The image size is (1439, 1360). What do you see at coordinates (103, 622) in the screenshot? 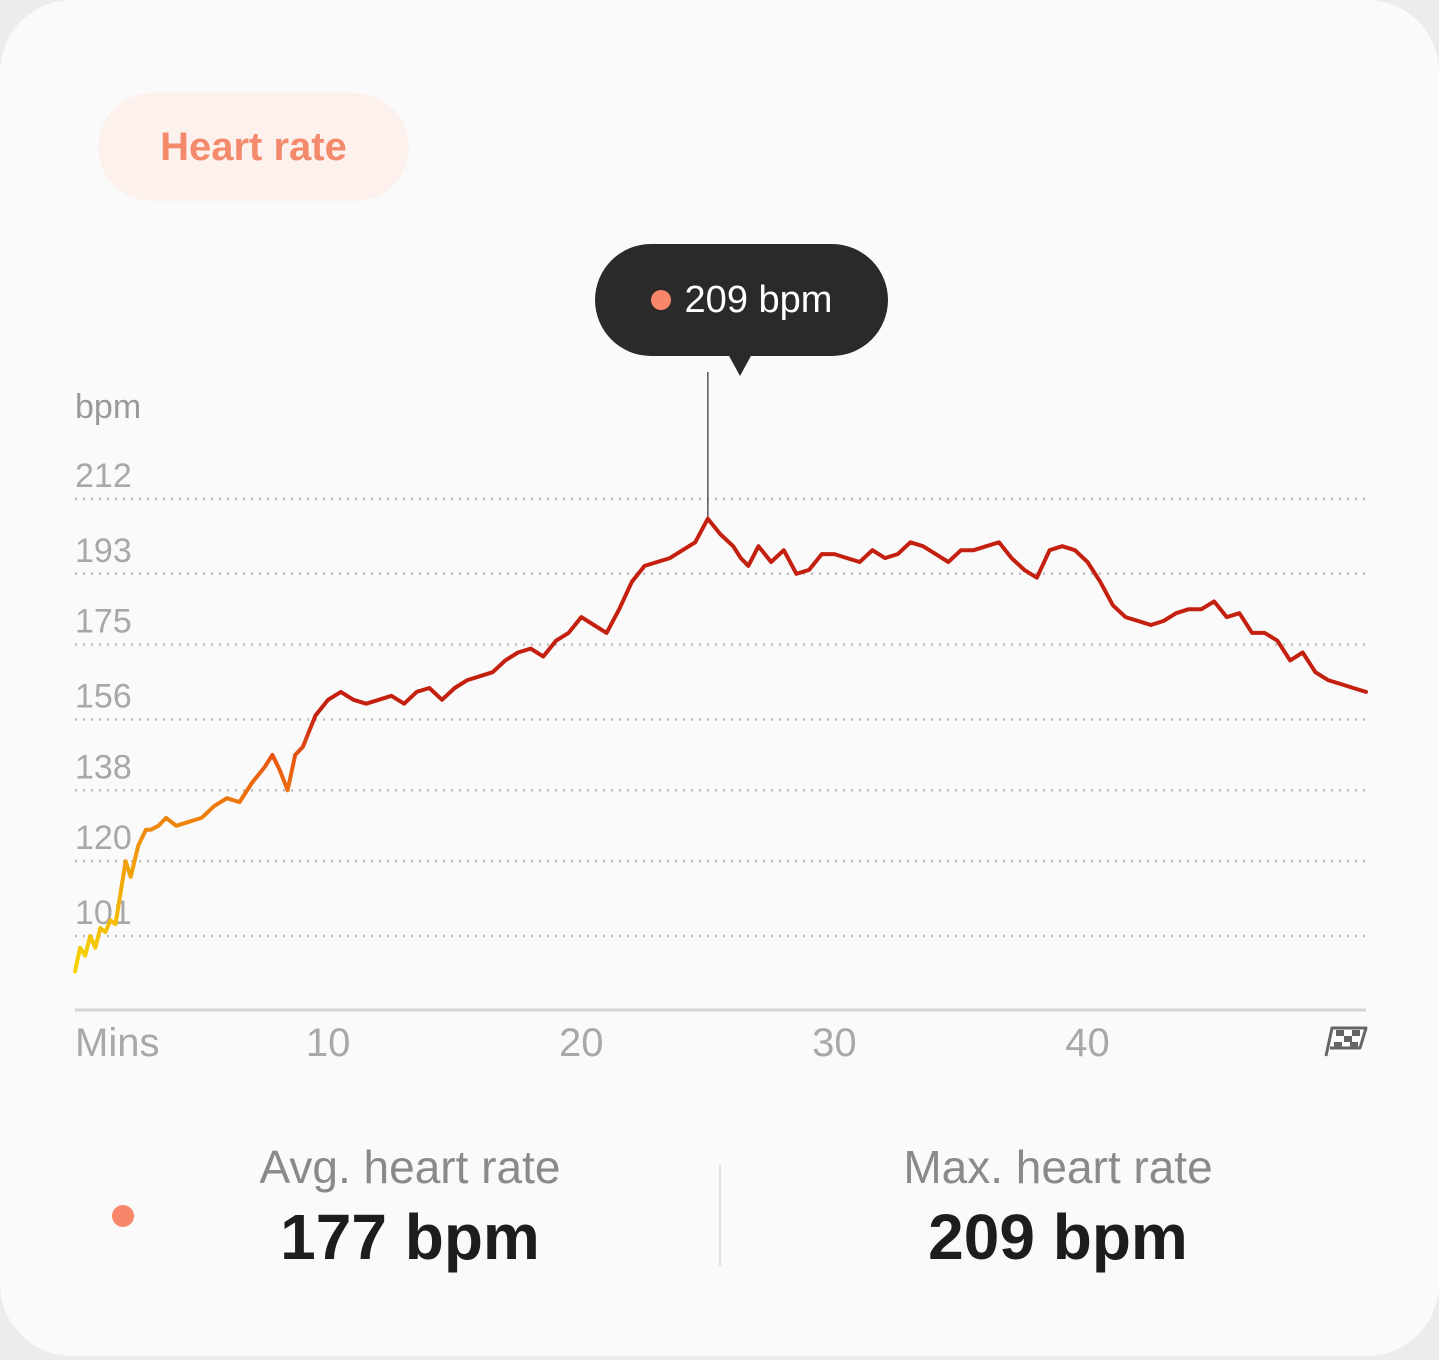
I see `y-tick-label: 175` at bounding box center [103, 622].